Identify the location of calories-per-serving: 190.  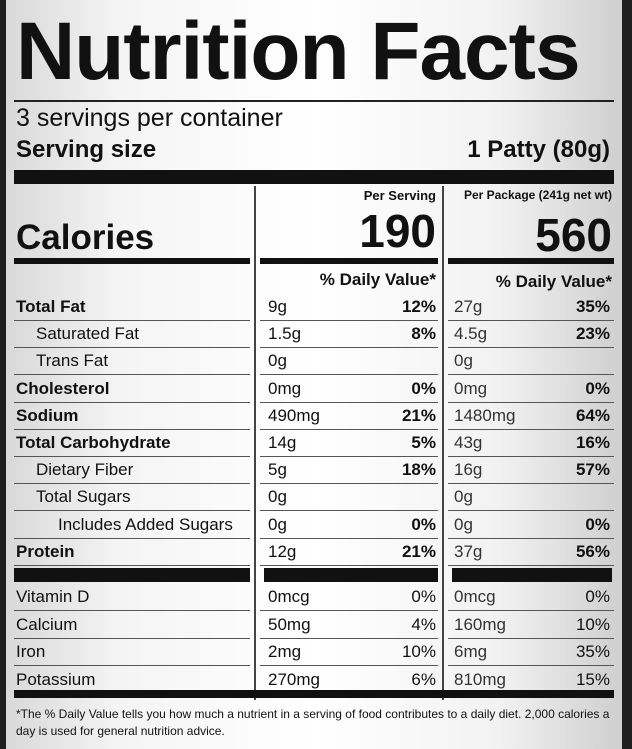
(397, 231).